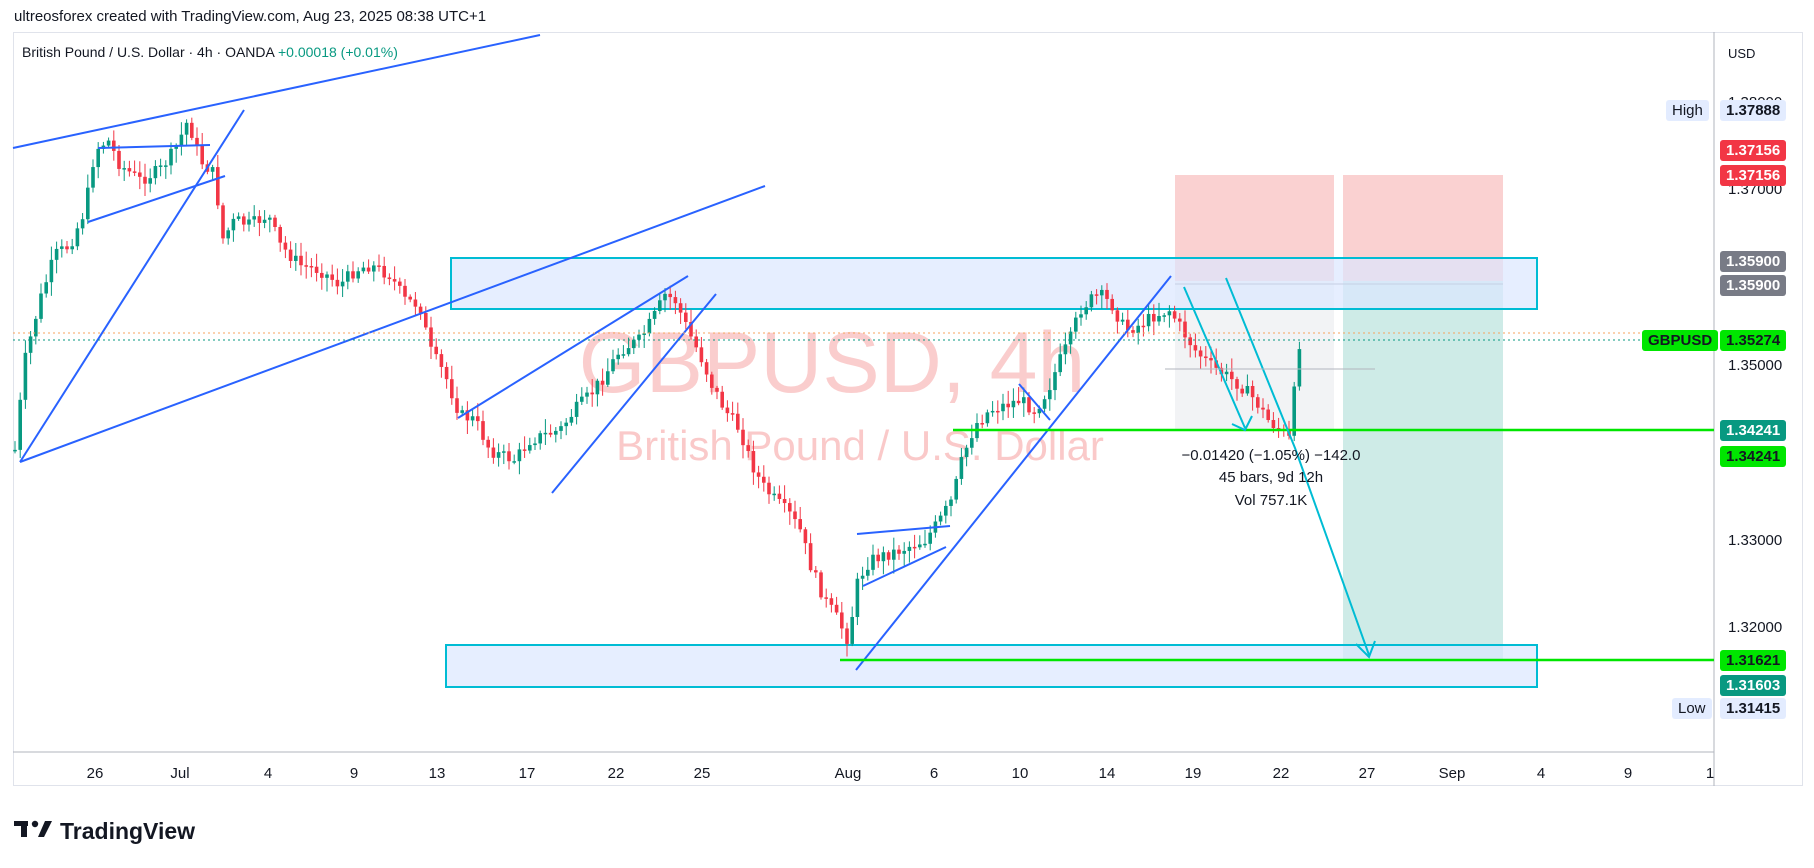  Describe the element at coordinates (1753, 660) in the screenshot. I see `target-price-upper: 1.31621` at that location.